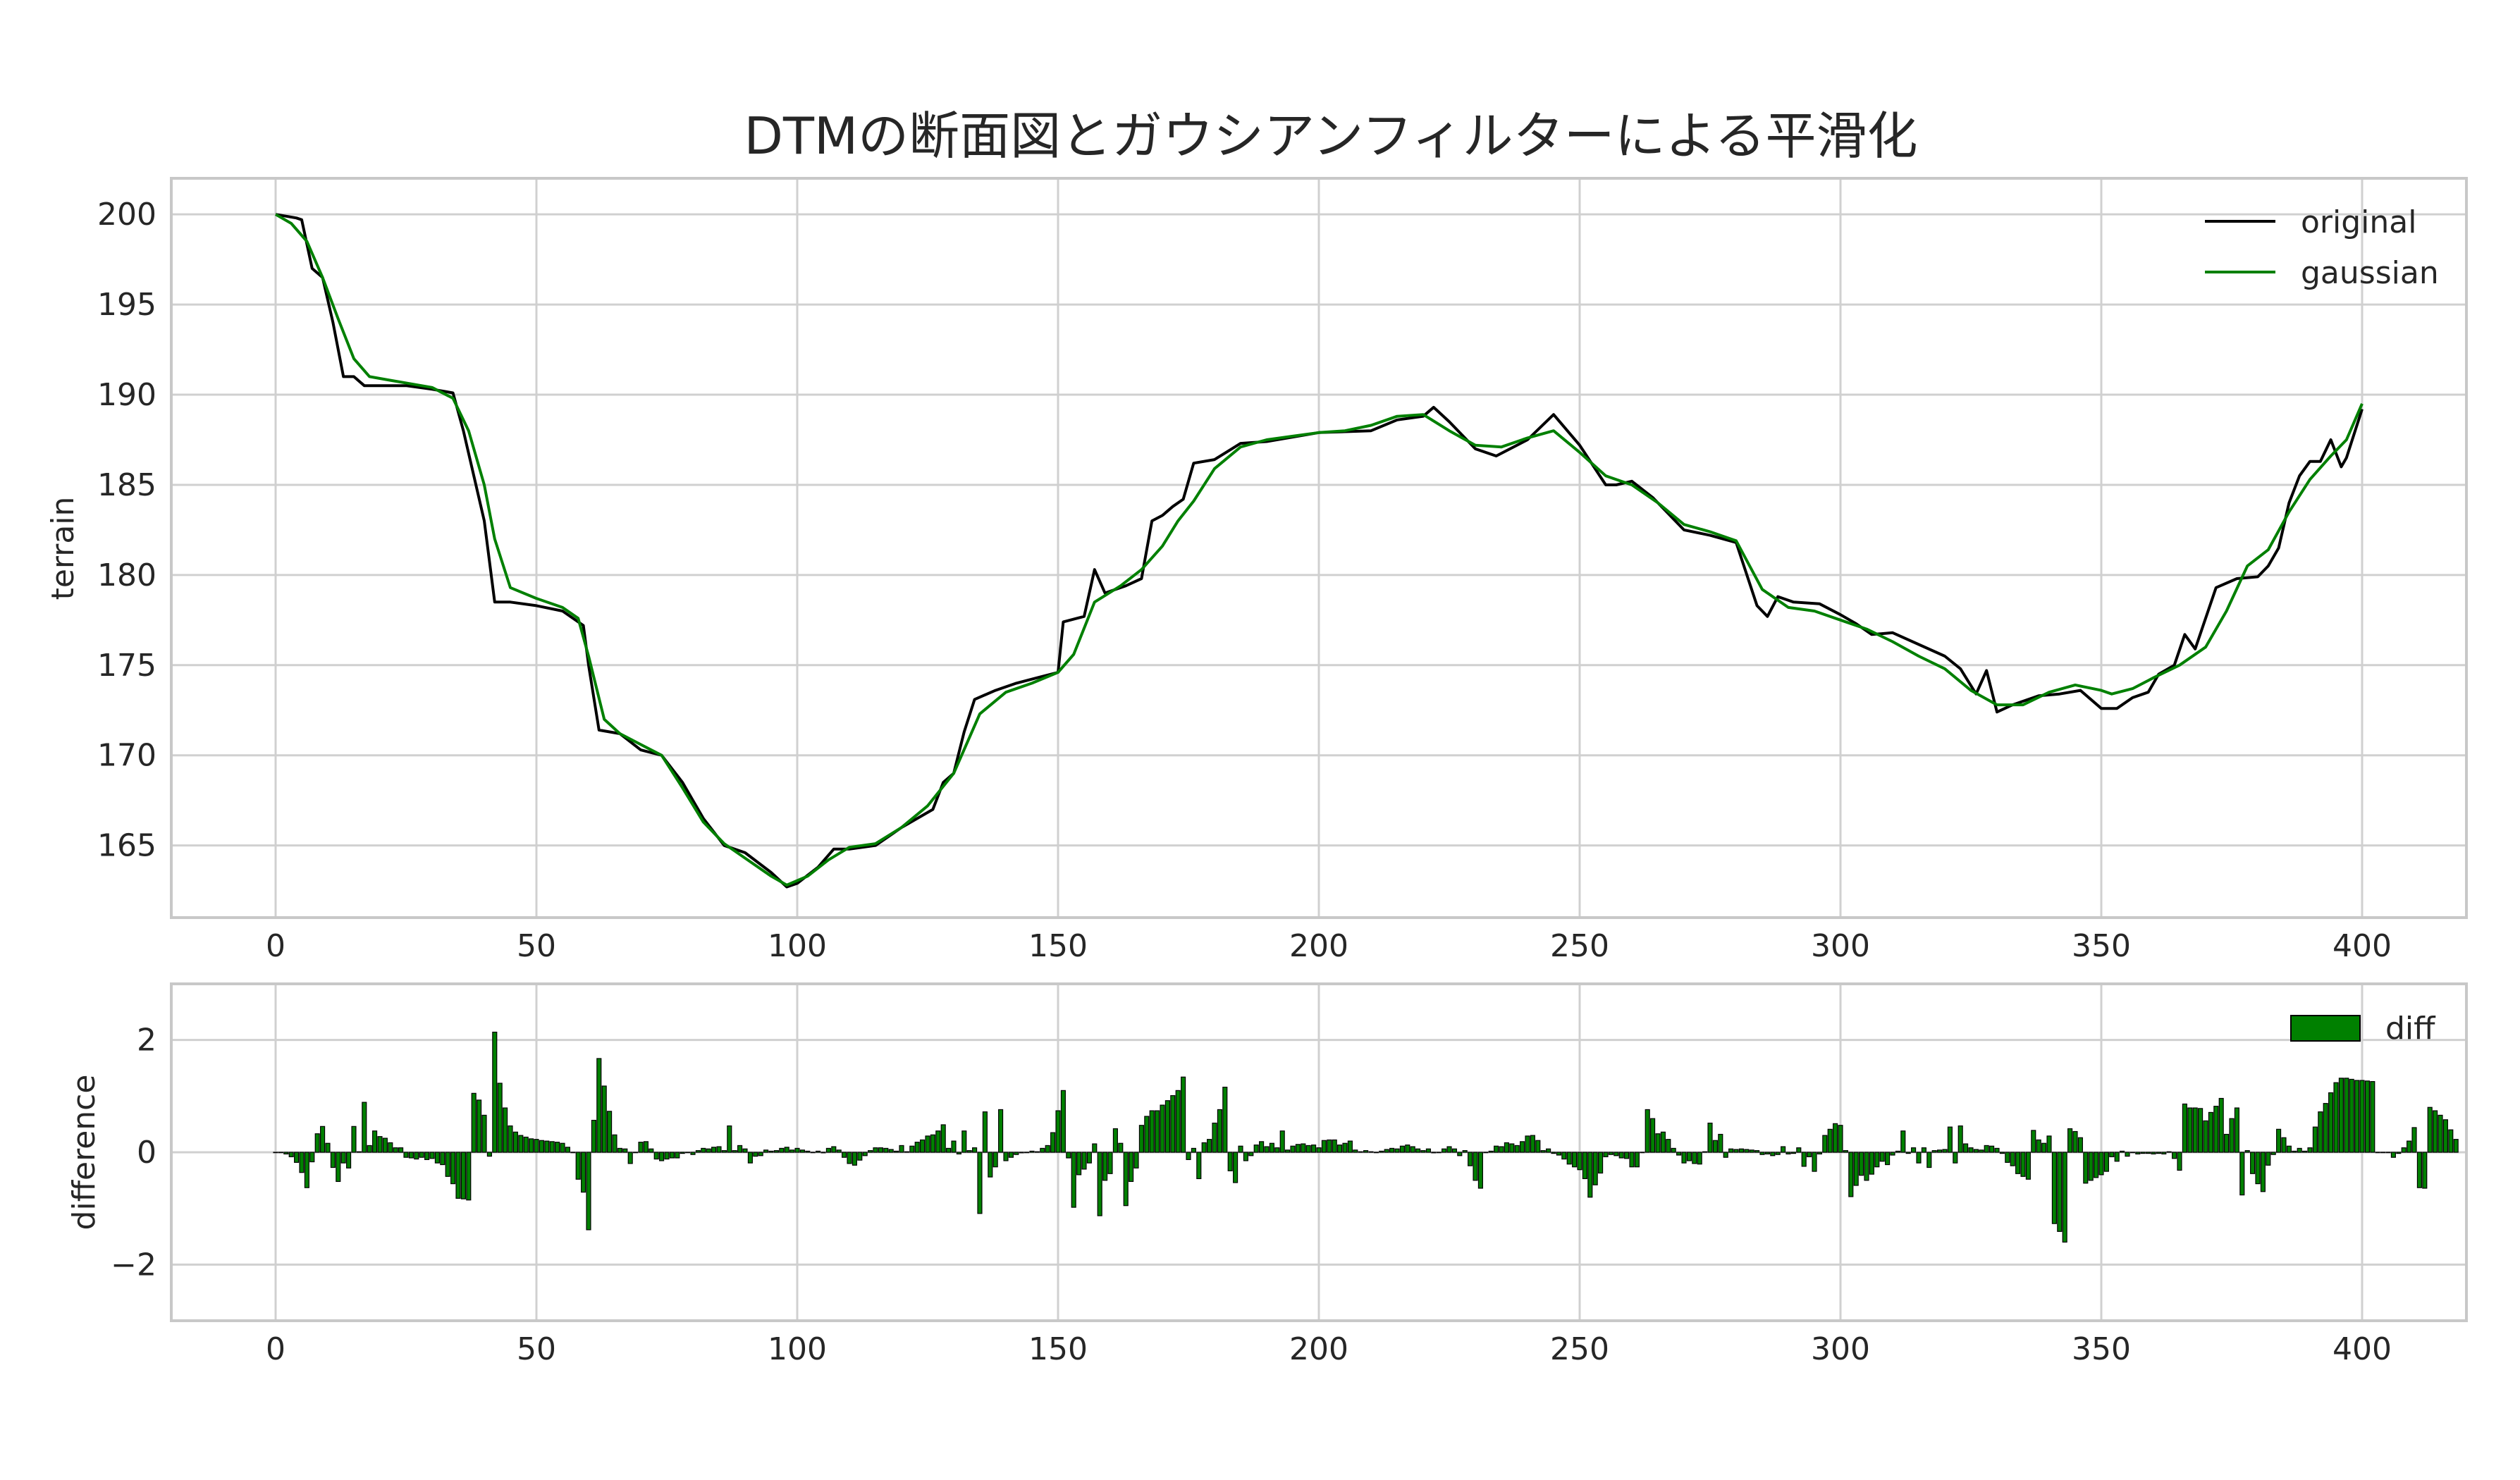 The image size is (2520, 1480). Describe the element at coordinates (126, 575) in the screenshot. I see `y-tick-label: 180` at that location.